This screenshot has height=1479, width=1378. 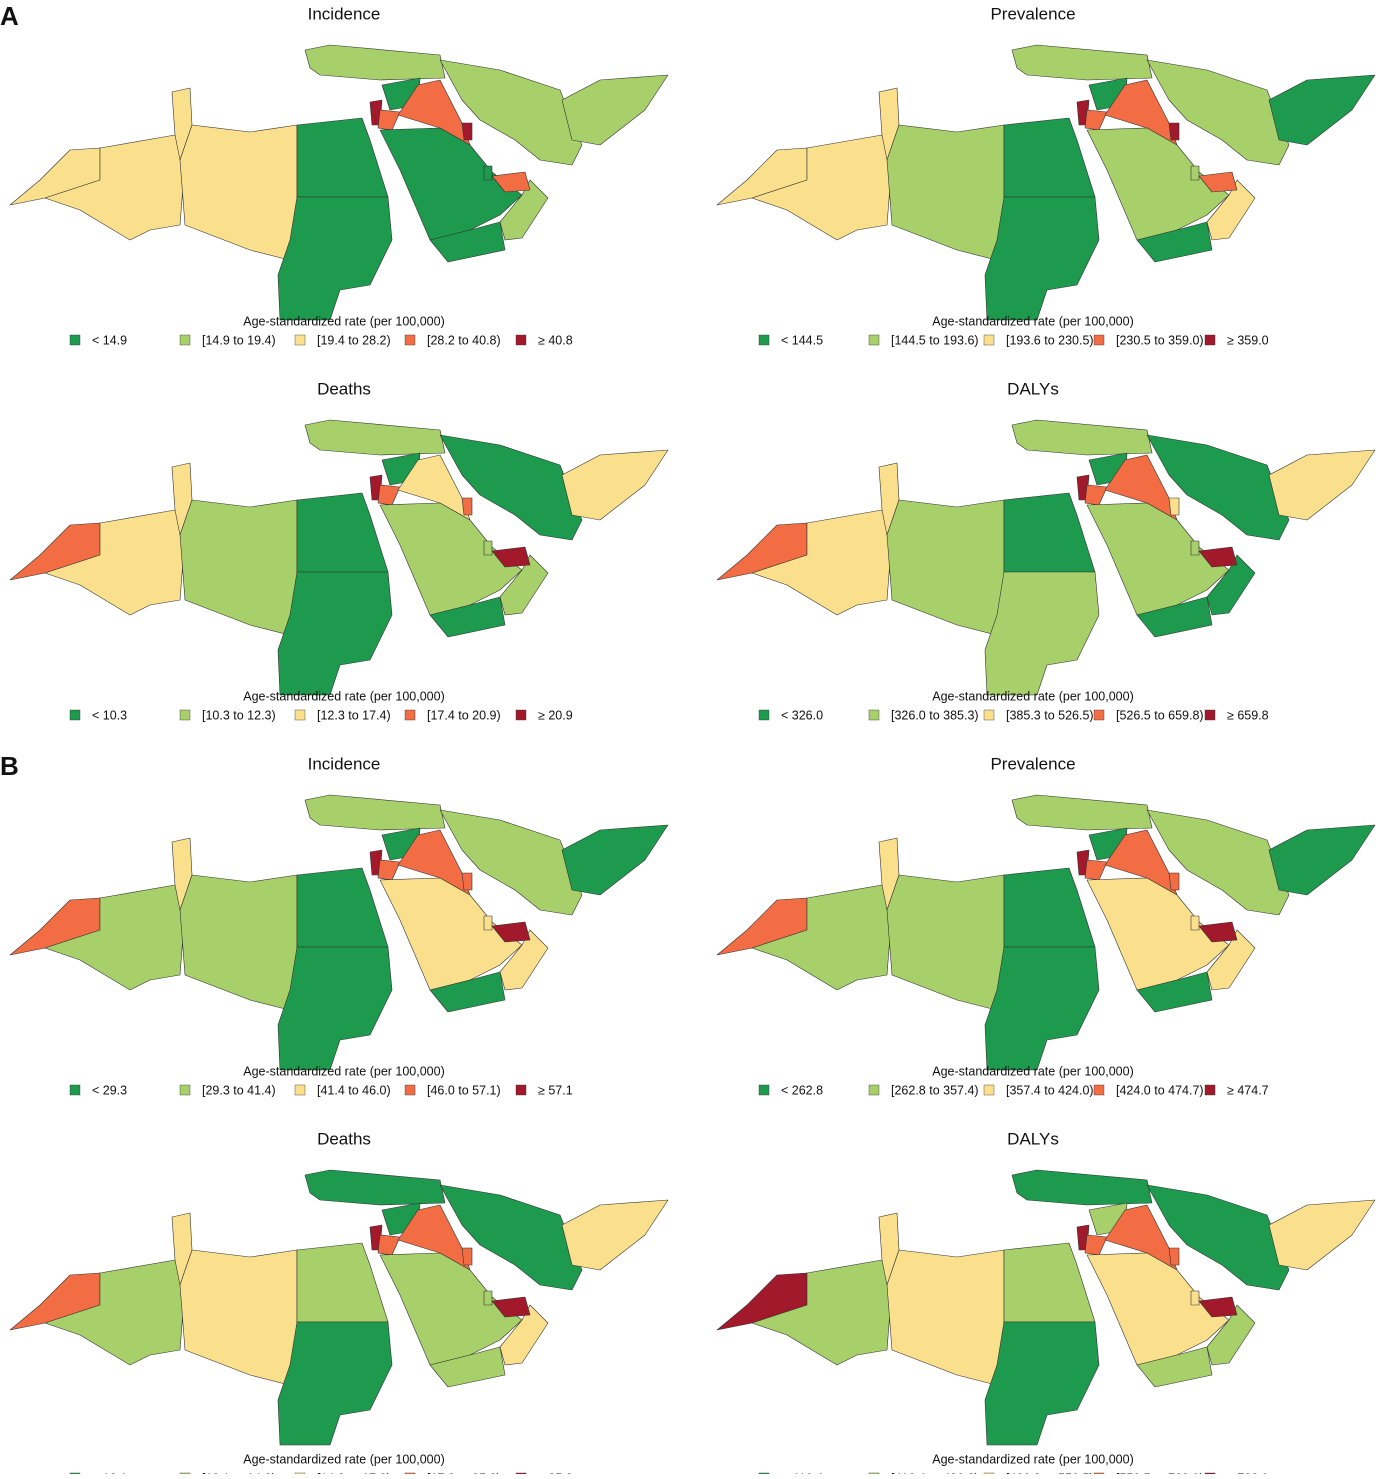 I want to click on legend-item: [326.0 to 385.3), so click(x=935, y=715).